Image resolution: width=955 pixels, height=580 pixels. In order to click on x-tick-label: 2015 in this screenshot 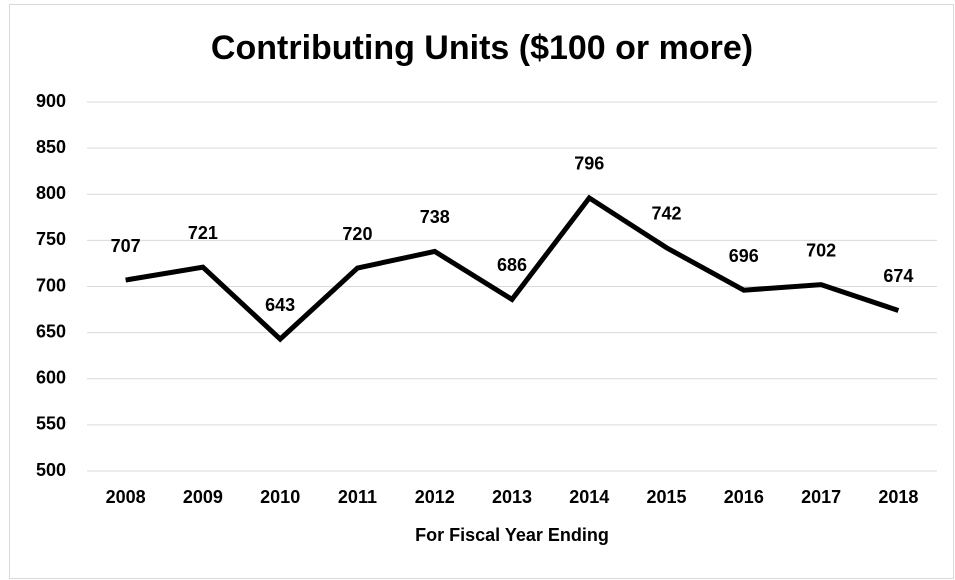, I will do `click(667, 497)`.